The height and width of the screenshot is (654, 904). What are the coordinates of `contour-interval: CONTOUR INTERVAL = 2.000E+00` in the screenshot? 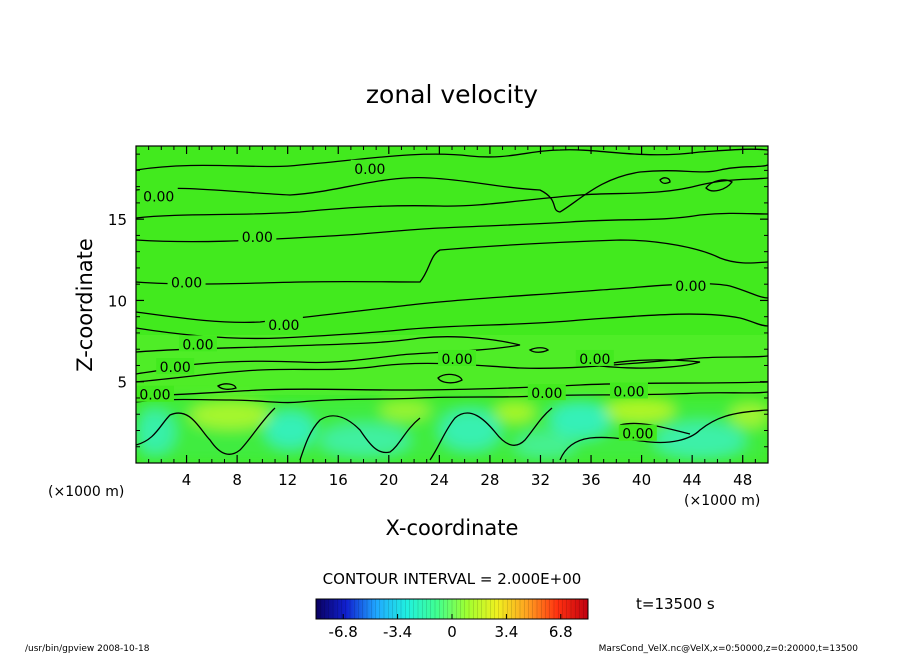 It's located at (452, 579).